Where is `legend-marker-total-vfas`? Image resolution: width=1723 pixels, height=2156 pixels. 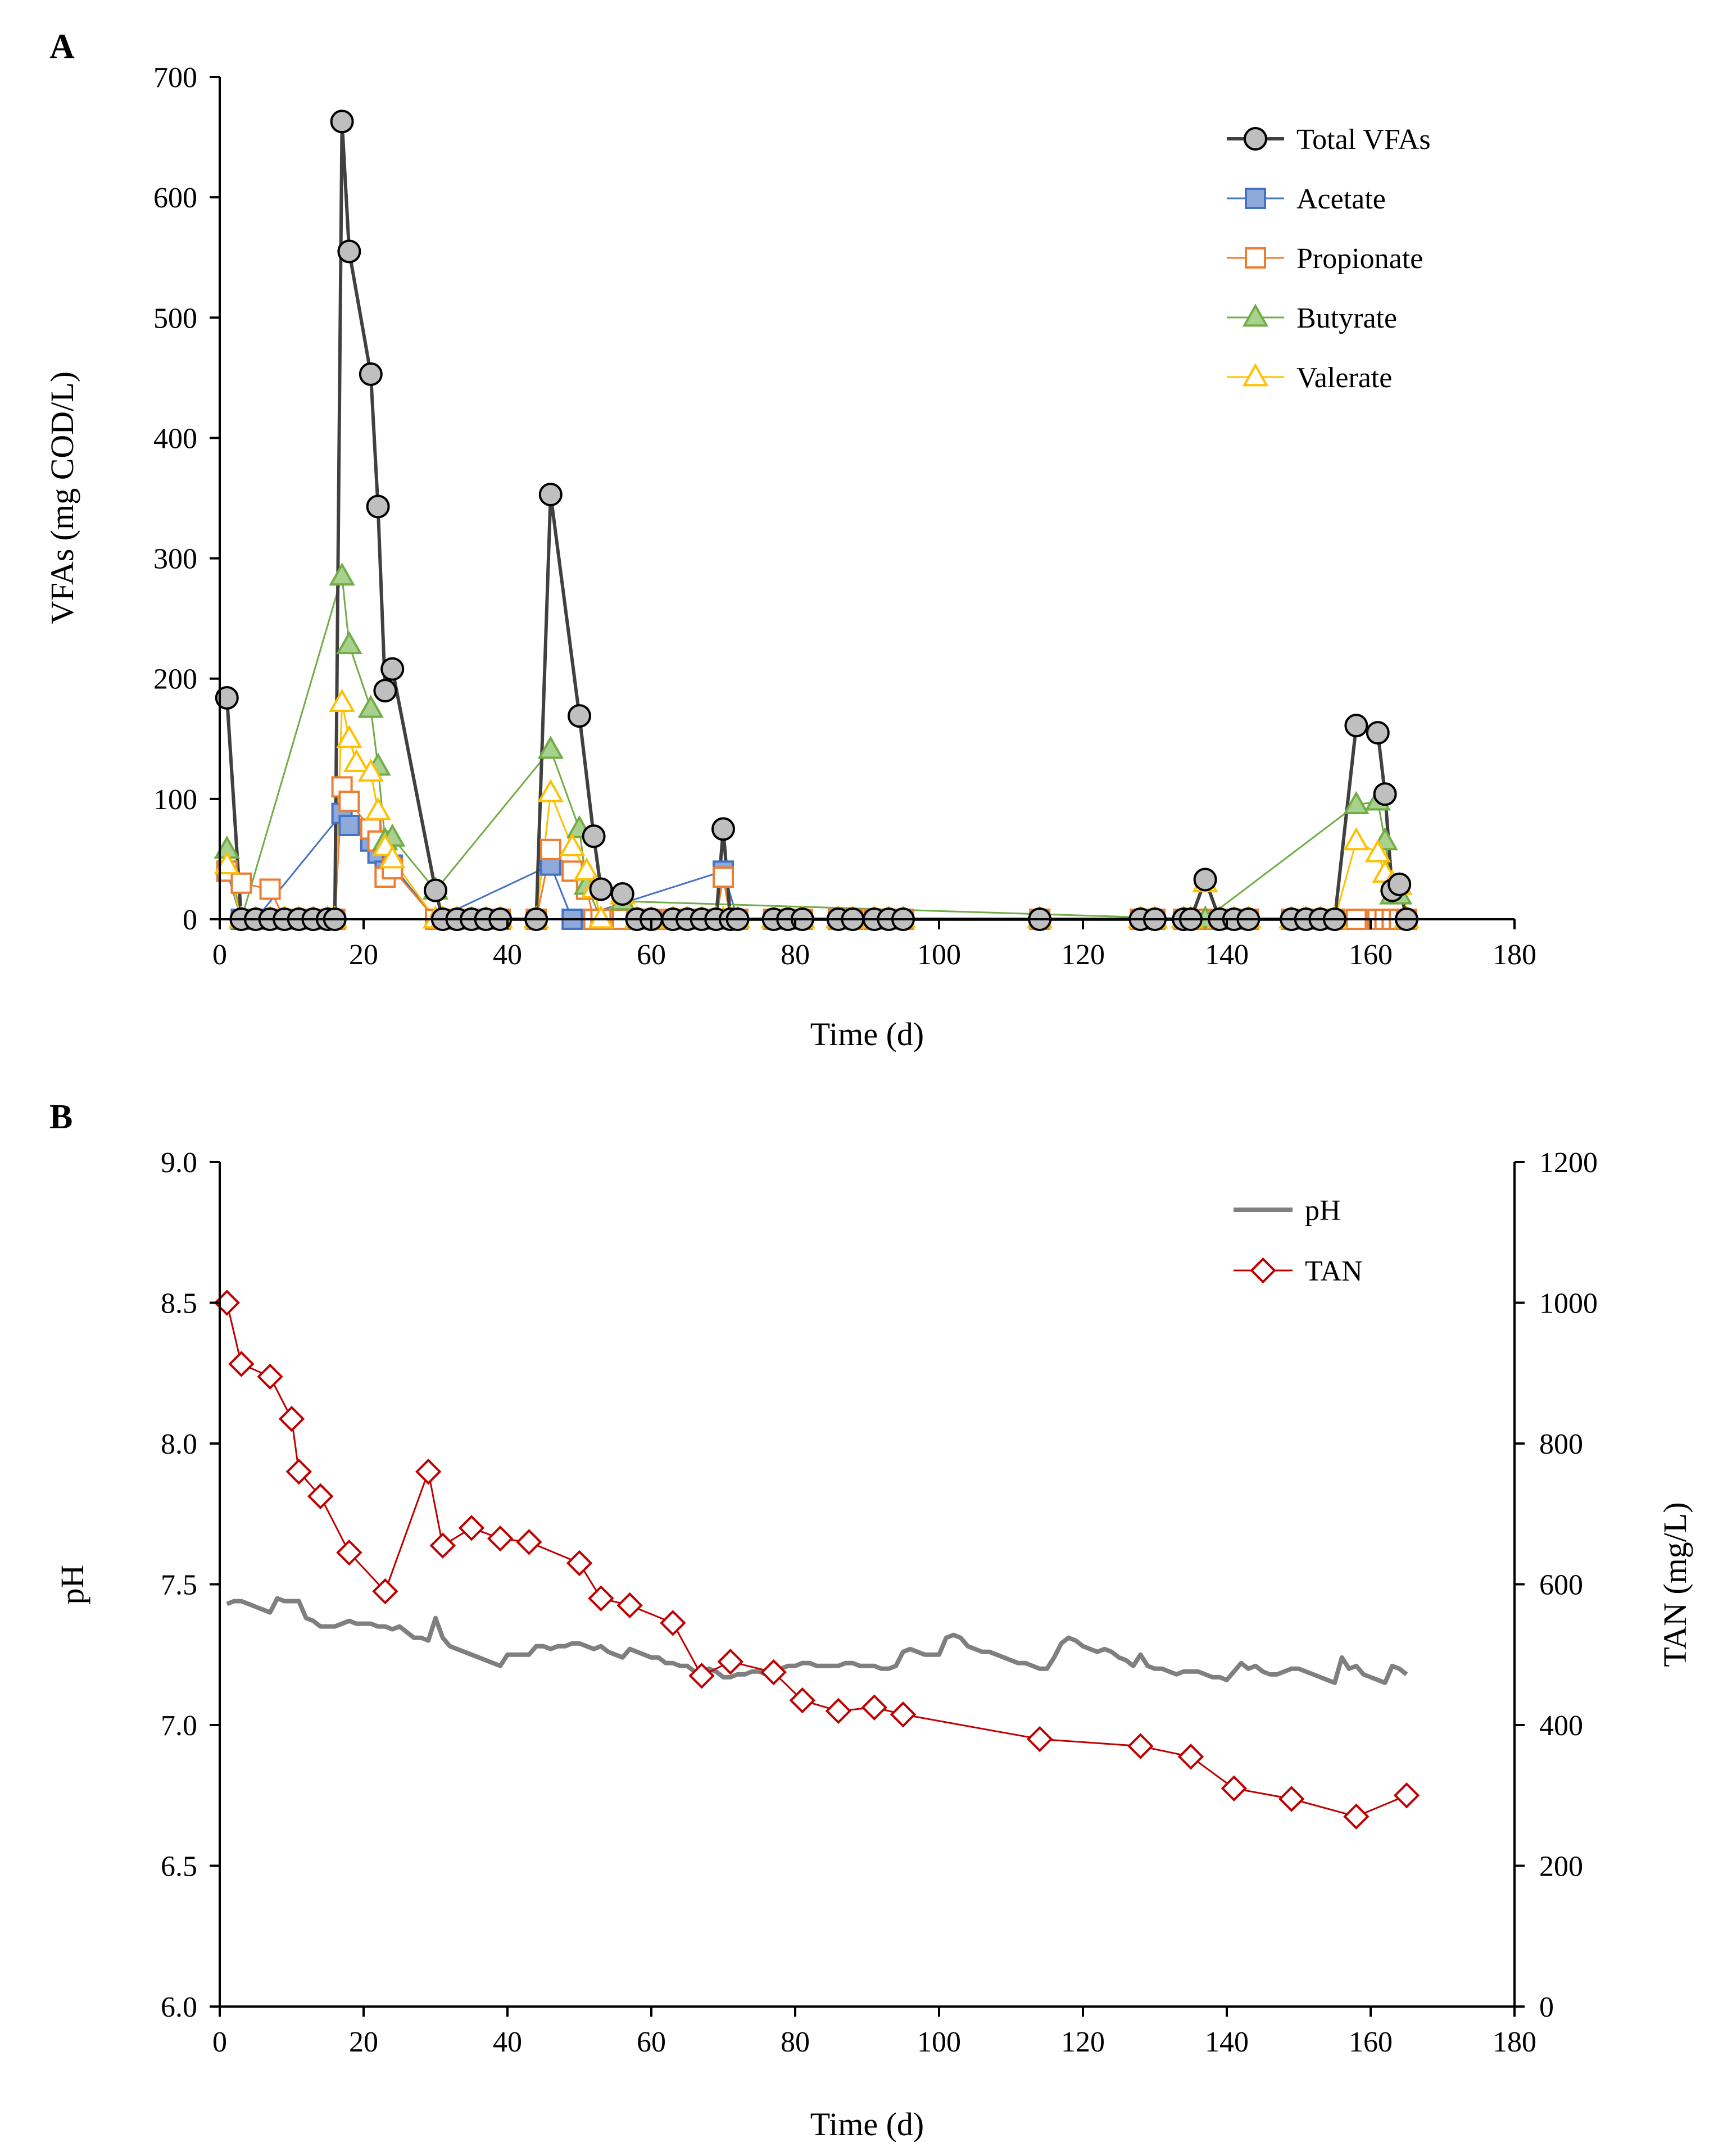
legend-marker-total-vfas is located at coordinates (1255, 139).